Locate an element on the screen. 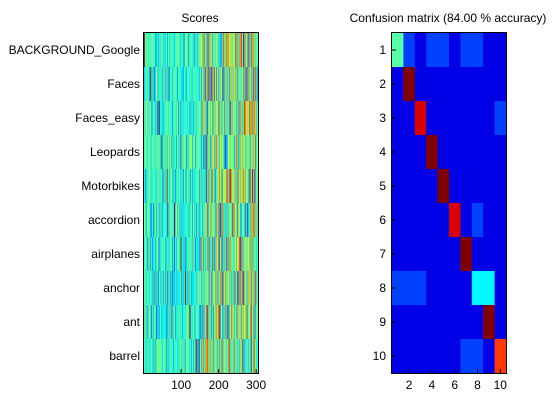  confusion-y-tick-label: 7 is located at coordinates (382, 254).